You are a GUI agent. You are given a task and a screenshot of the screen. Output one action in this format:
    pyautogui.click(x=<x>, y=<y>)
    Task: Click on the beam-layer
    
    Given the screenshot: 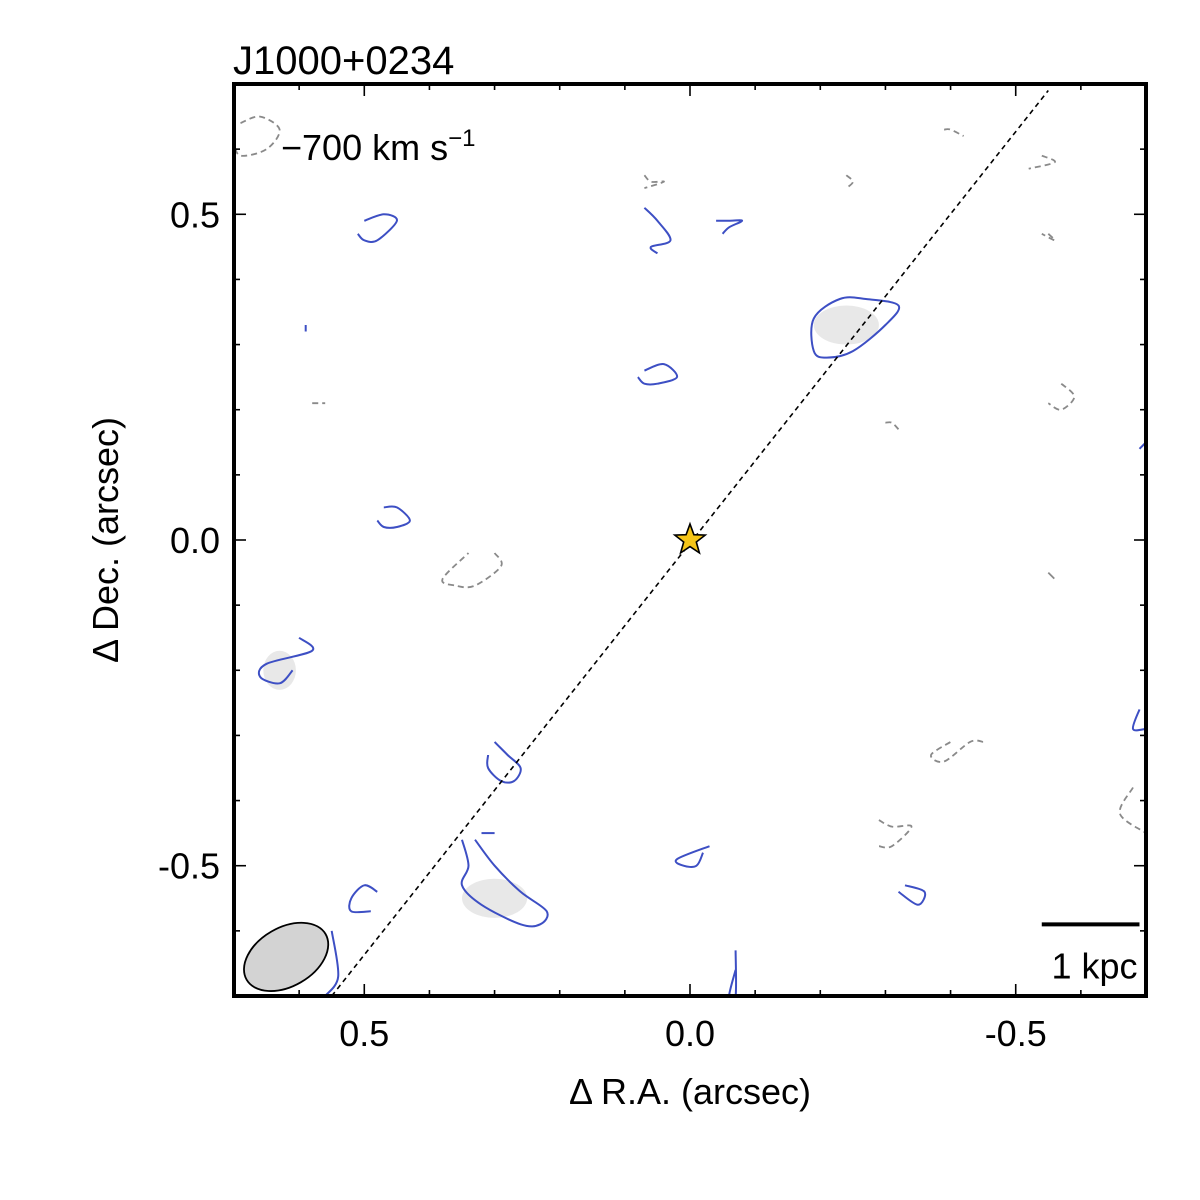 What is the action you would take?
    pyautogui.click(x=286, y=956)
    